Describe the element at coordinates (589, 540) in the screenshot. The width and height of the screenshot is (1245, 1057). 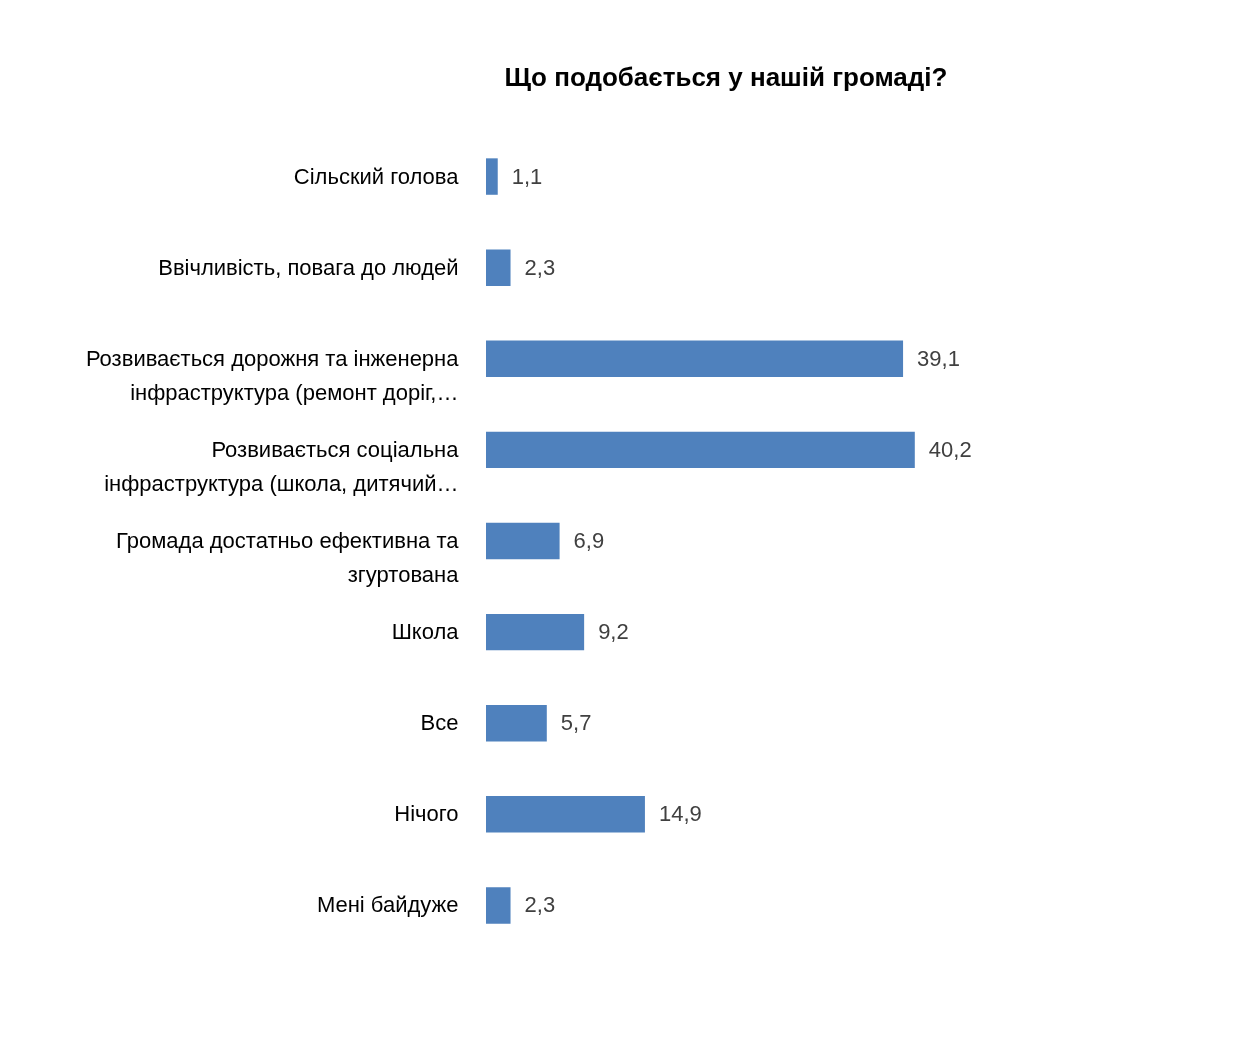
I see `data-label: 6,9` at that location.